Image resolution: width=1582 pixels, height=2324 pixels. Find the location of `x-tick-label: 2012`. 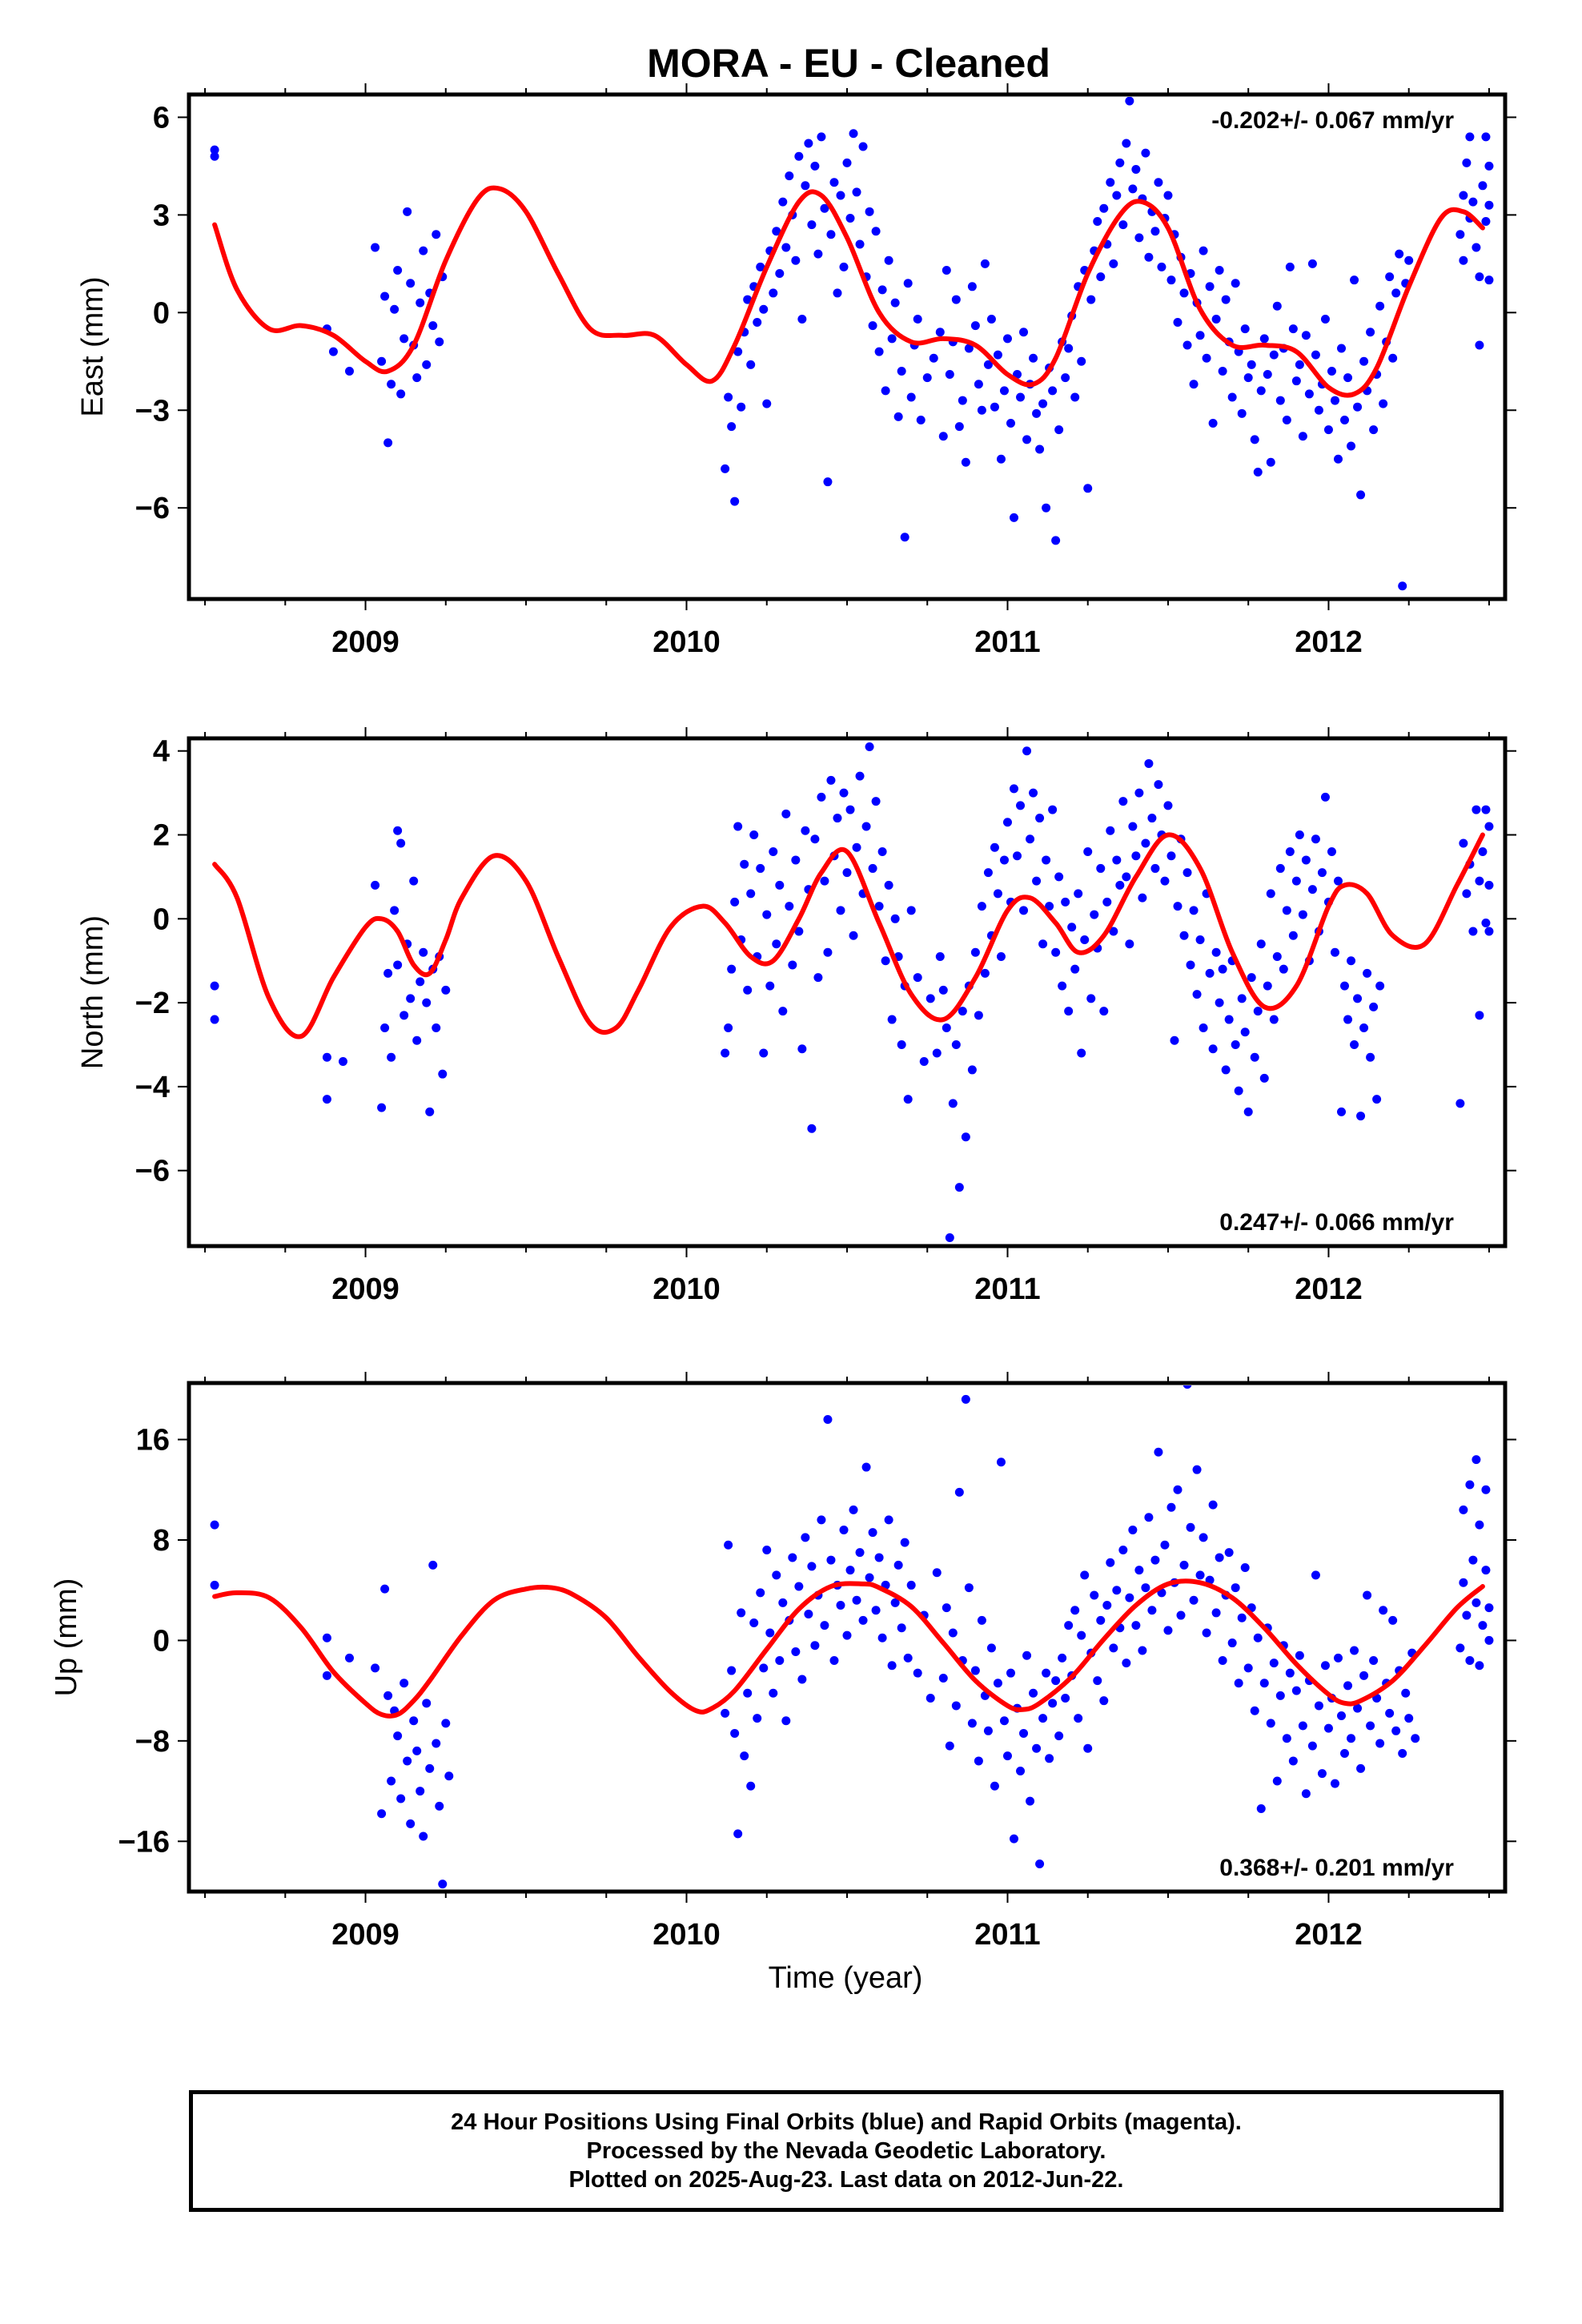

x-tick-label: 2012 is located at coordinates (1329, 1935).